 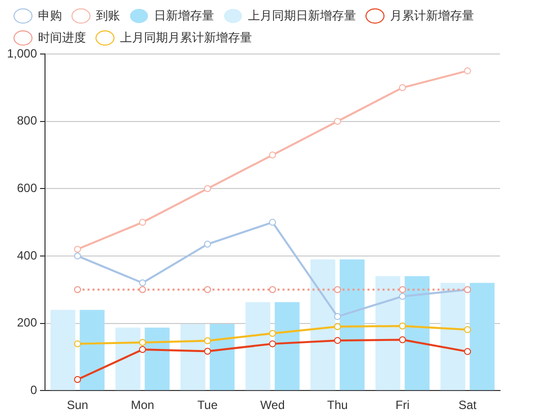 I want to click on legend-label: 上月同期日新增存量, so click(x=302, y=15).